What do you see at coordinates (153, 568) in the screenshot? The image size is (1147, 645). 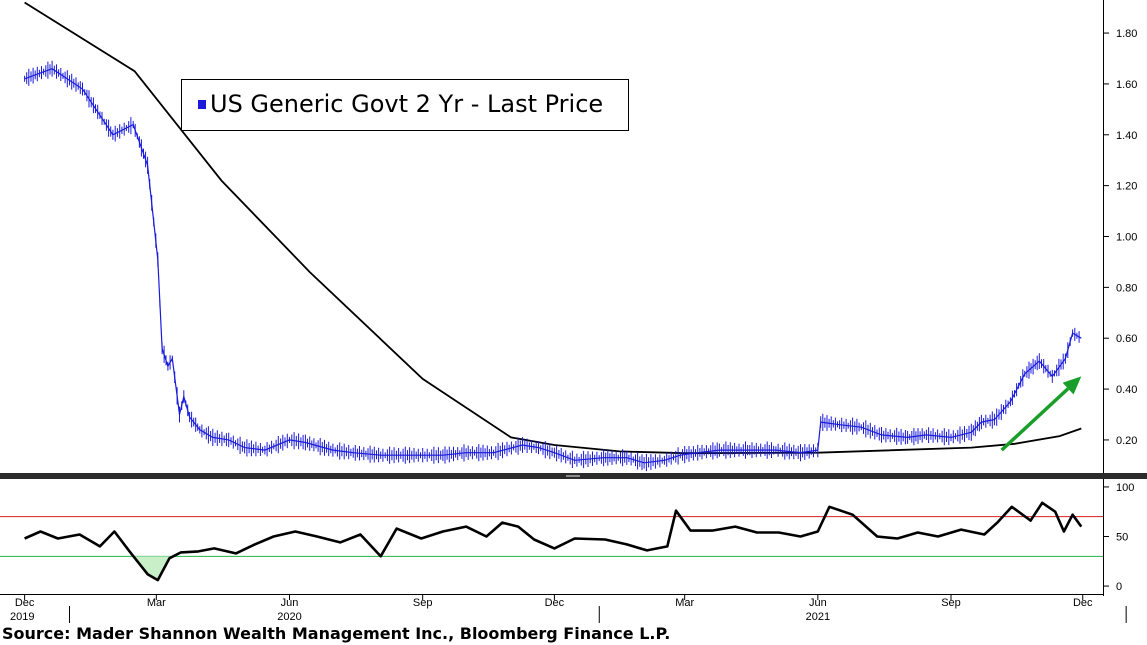 I see `oversold-shading` at bounding box center [153, 568].